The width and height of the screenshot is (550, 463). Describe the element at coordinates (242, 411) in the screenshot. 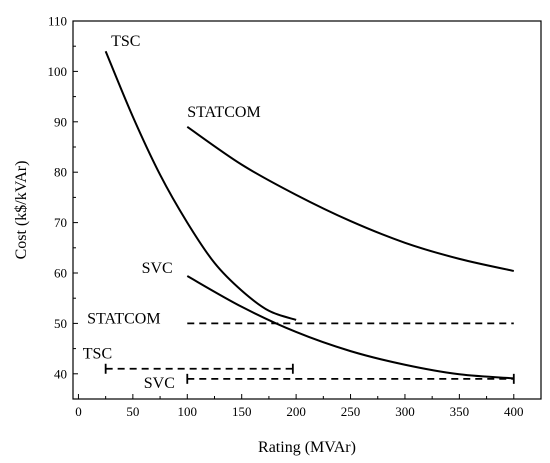

I see `x-tick-label: 150` at that location.